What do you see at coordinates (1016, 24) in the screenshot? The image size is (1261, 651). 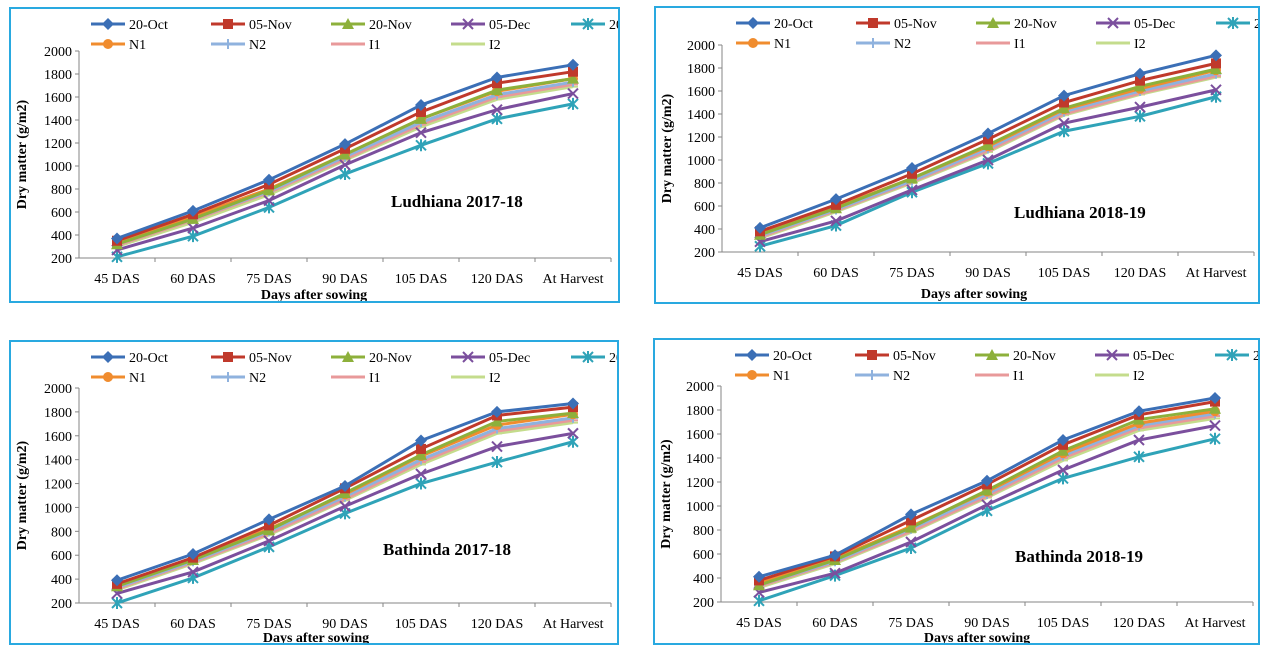 I see `legend-item-20-nov: 20-Nov` at bounding box center [1016, 24].